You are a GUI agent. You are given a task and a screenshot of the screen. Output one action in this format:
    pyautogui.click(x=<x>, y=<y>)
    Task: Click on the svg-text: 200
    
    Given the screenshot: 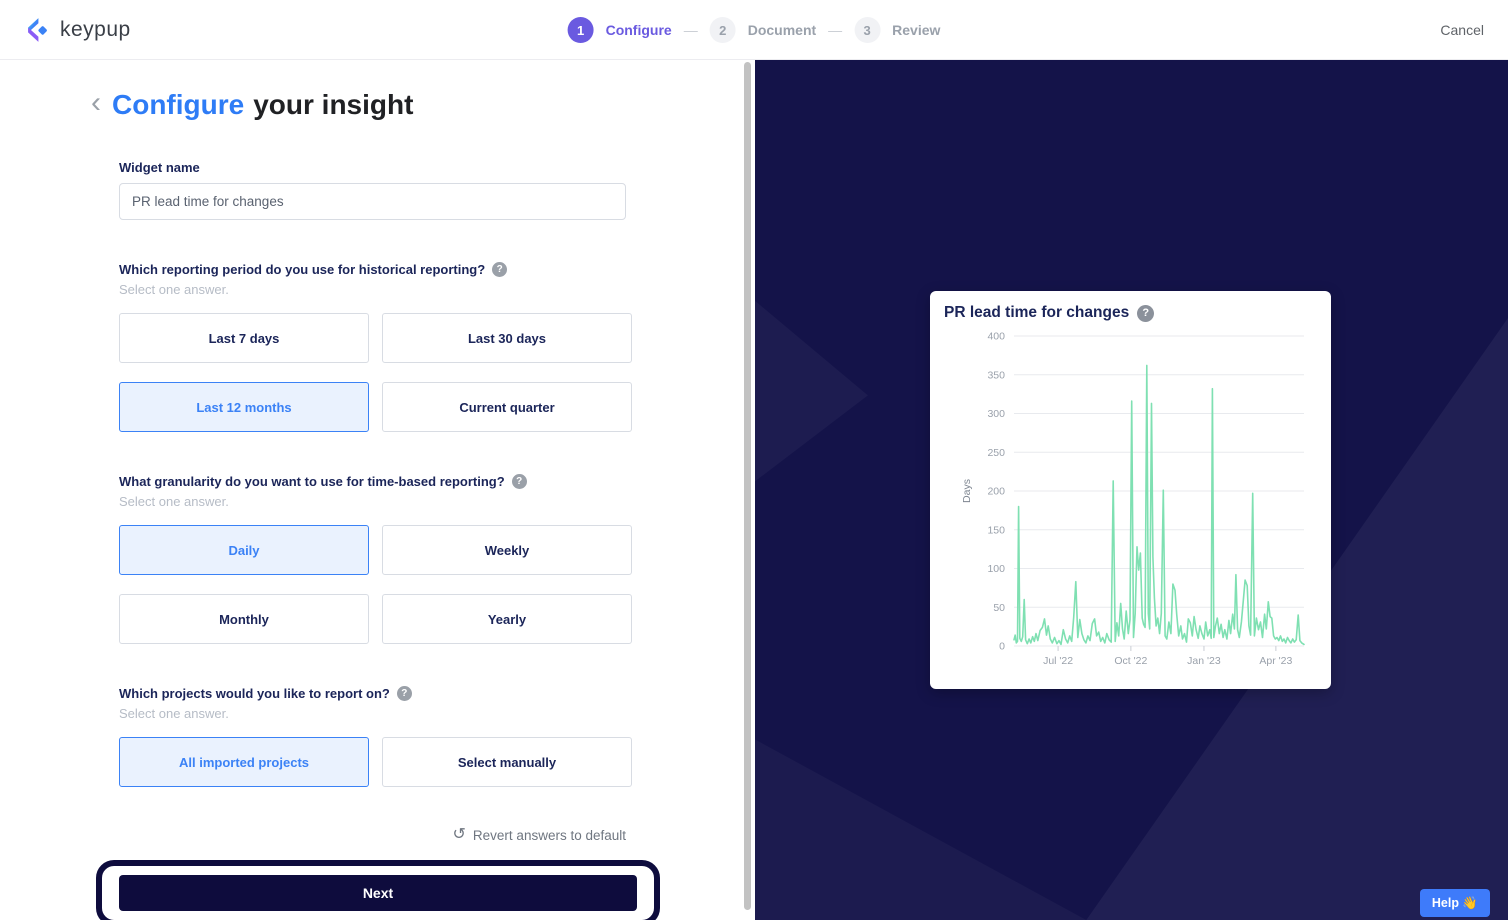 What is the action you would take?
    pyautogui.click(x=996, y=492)
    